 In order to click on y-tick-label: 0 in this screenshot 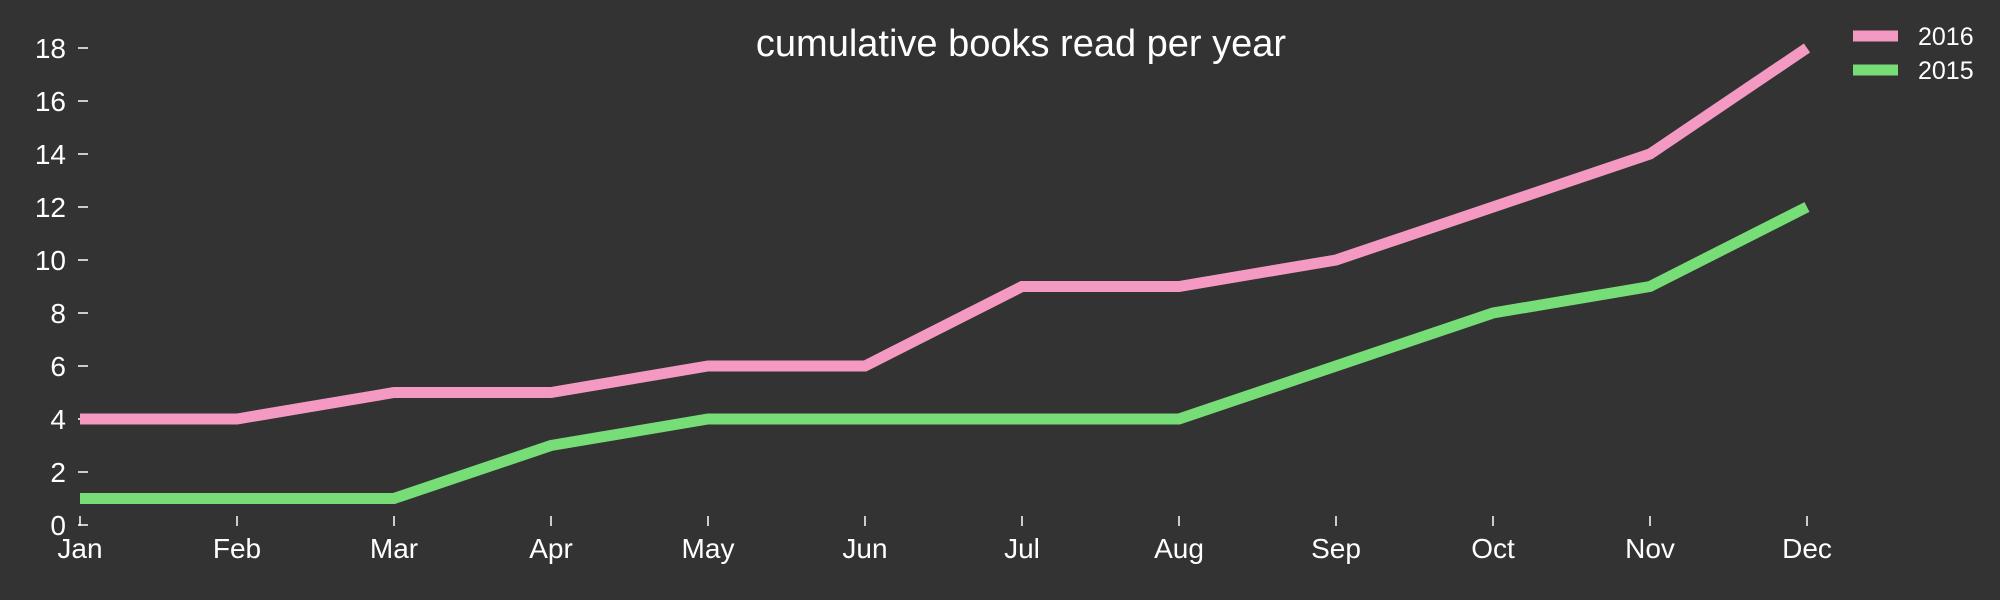, I will do `click(58, 525)`.